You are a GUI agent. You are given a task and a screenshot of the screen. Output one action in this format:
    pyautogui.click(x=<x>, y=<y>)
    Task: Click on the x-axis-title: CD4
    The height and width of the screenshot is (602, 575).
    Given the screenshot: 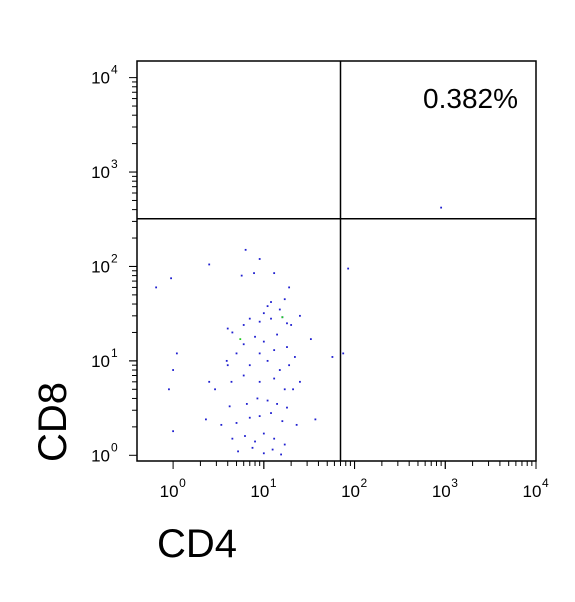 What is the action you would take?
    pyautogui.click(x=197, y=544)
    